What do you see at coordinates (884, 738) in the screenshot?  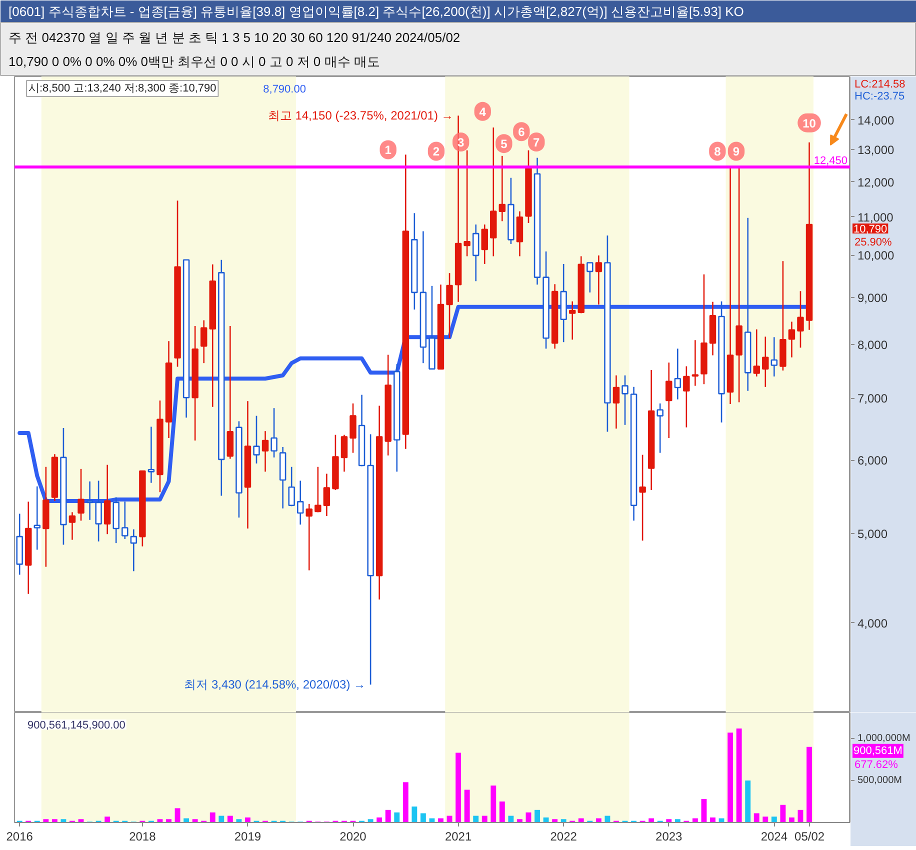 I see `y-tick-label: 1,000,000M` at bounding box center [884, 738].